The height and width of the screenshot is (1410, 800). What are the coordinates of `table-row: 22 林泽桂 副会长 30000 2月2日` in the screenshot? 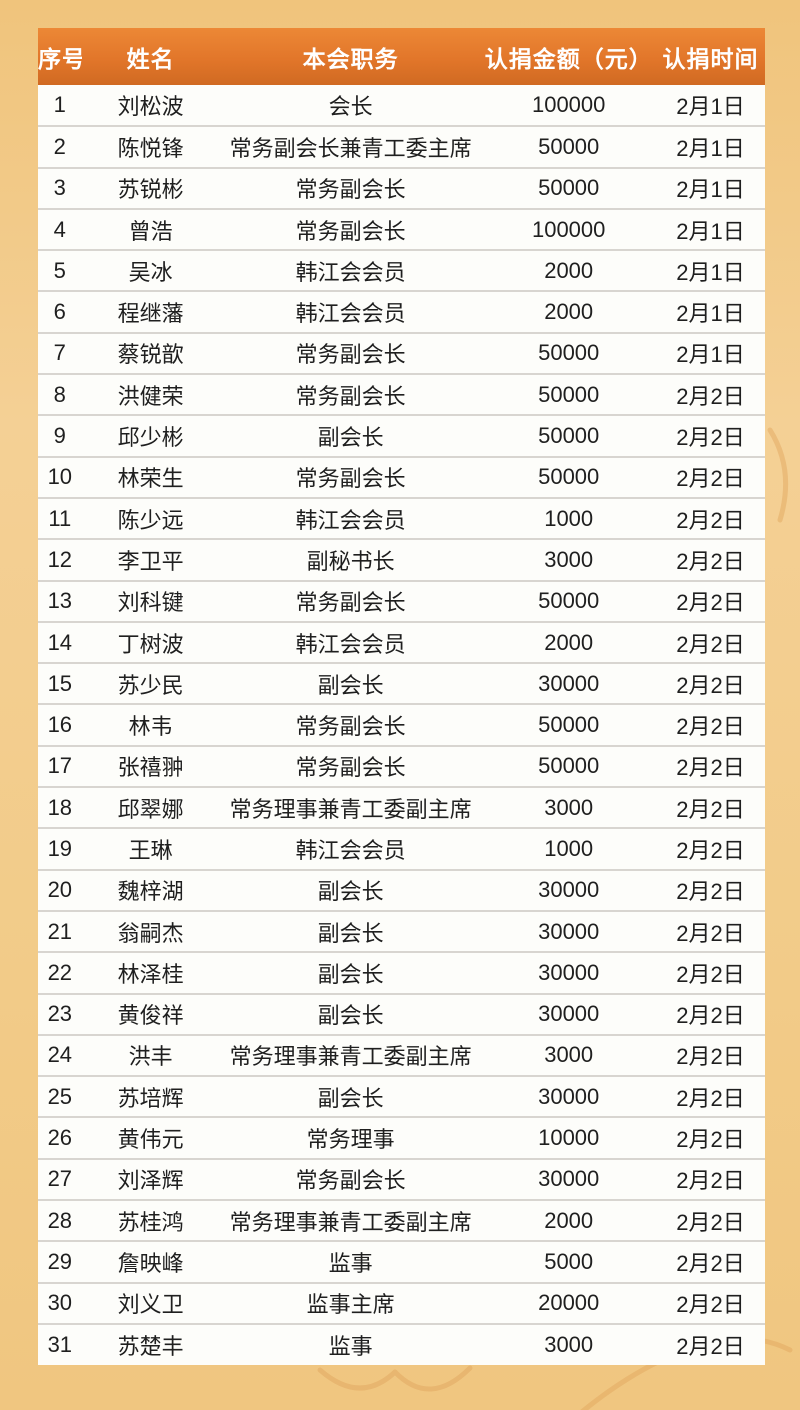 It's located at (401, 972).